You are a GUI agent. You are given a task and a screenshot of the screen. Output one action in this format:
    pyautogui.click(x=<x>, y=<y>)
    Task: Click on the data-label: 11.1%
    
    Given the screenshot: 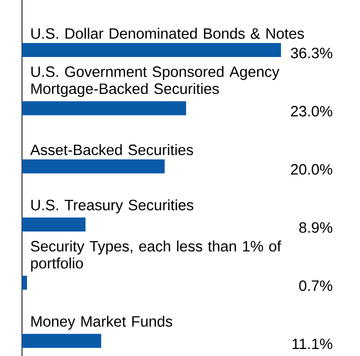 What is the action you would take?
    pyautogui.click(x=312, y=344)
    